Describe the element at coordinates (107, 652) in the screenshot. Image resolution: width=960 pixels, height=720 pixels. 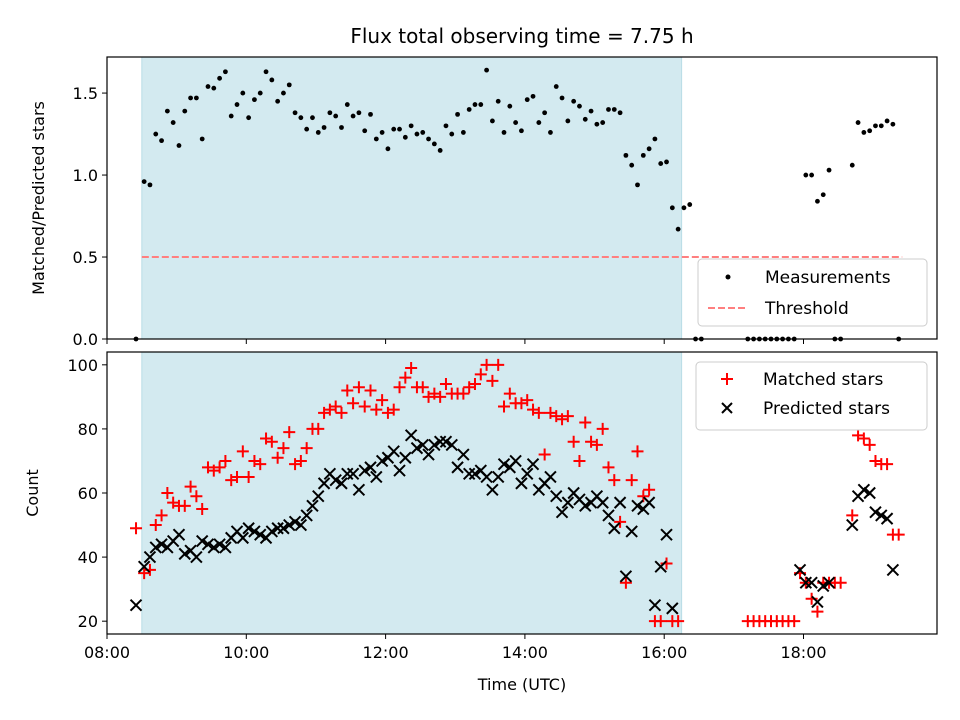
I see `x-tick-label: 08:00` at that location.